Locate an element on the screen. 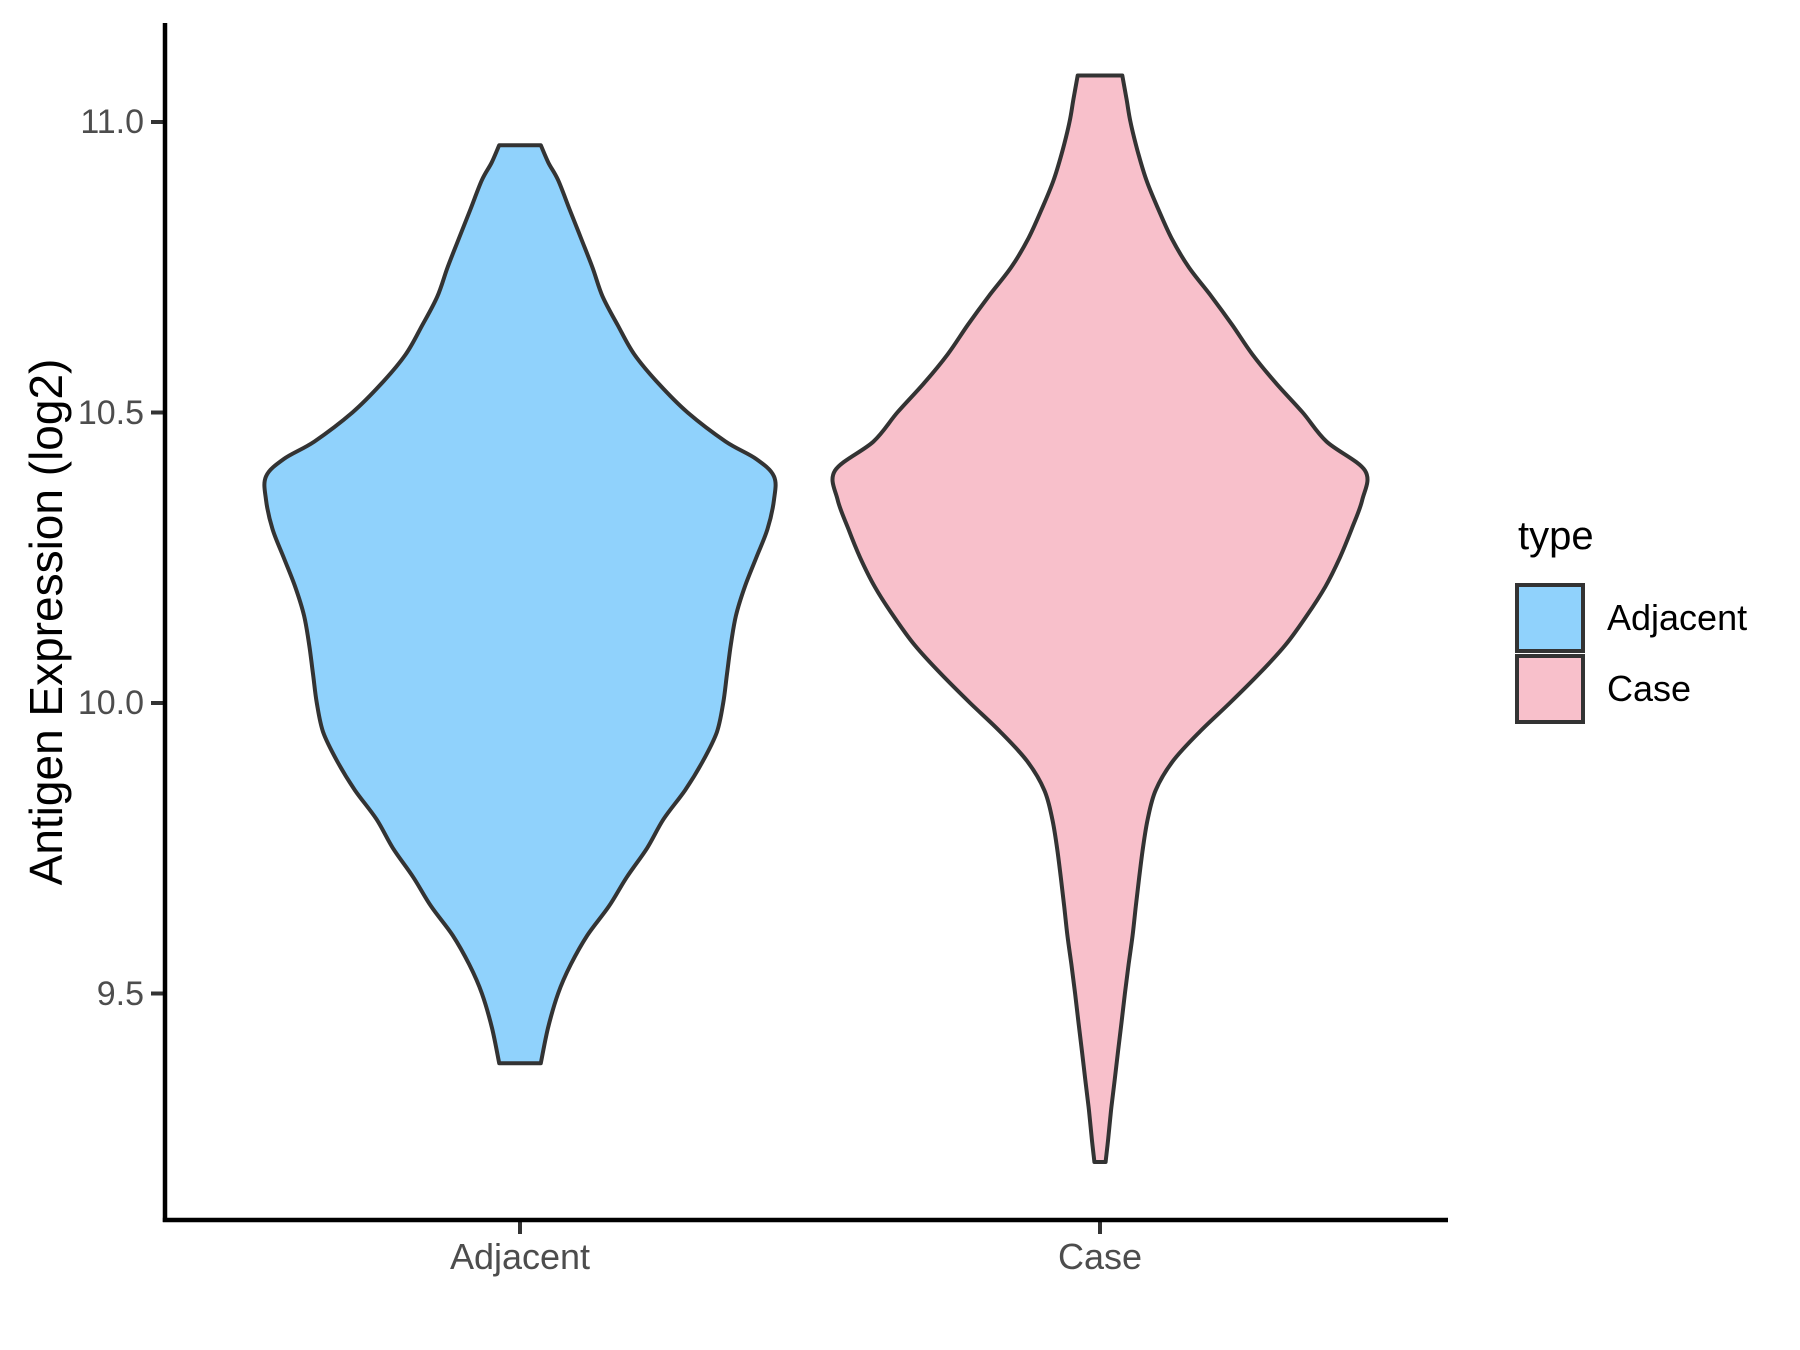  y-tick-label: 10.5 is located at coordinates (110, 412).